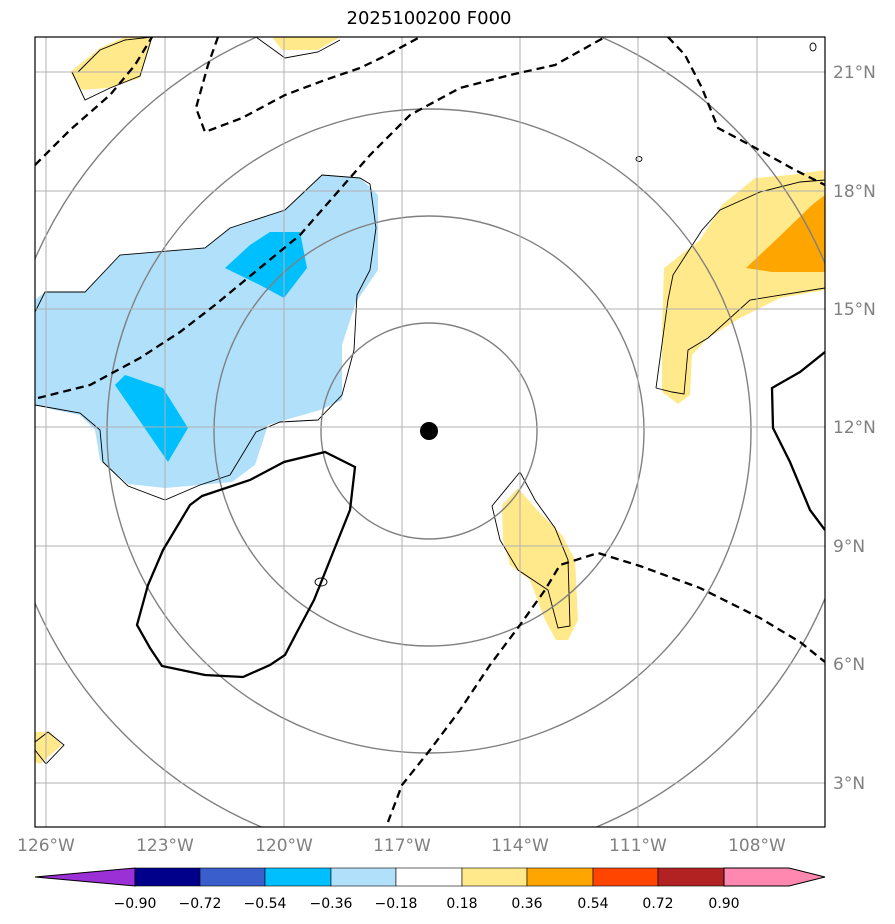  Describe the element at coordinates (849, 784) in the screenshot. I see `lat-label: 3°N` at that location.